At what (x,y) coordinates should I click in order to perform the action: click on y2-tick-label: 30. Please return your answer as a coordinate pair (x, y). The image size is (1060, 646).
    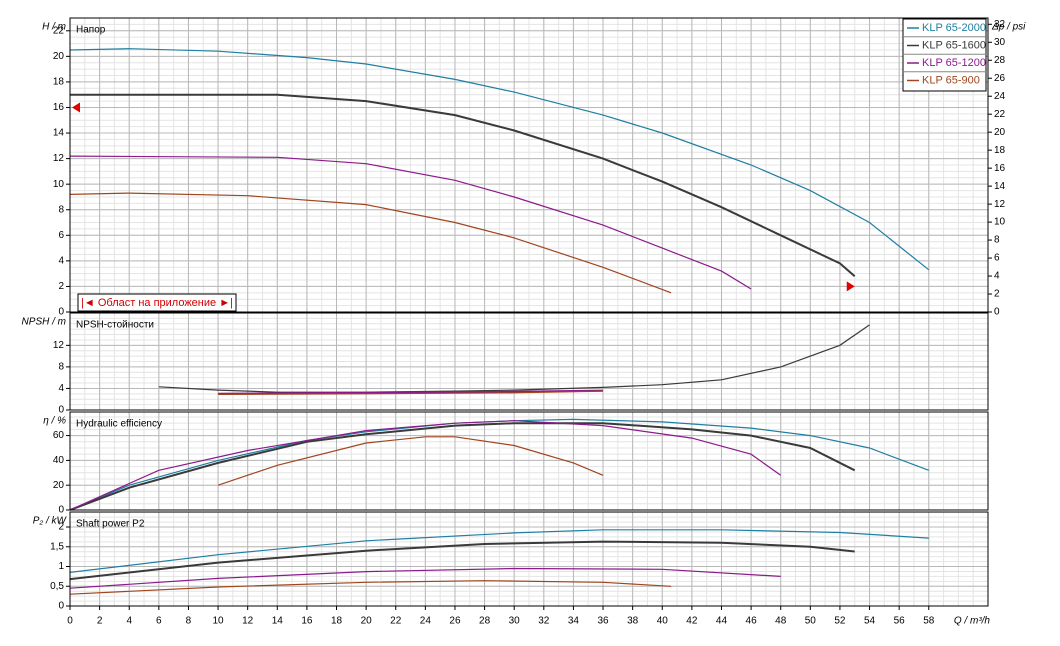
    Looking at the image, I should click on (1000, 42).